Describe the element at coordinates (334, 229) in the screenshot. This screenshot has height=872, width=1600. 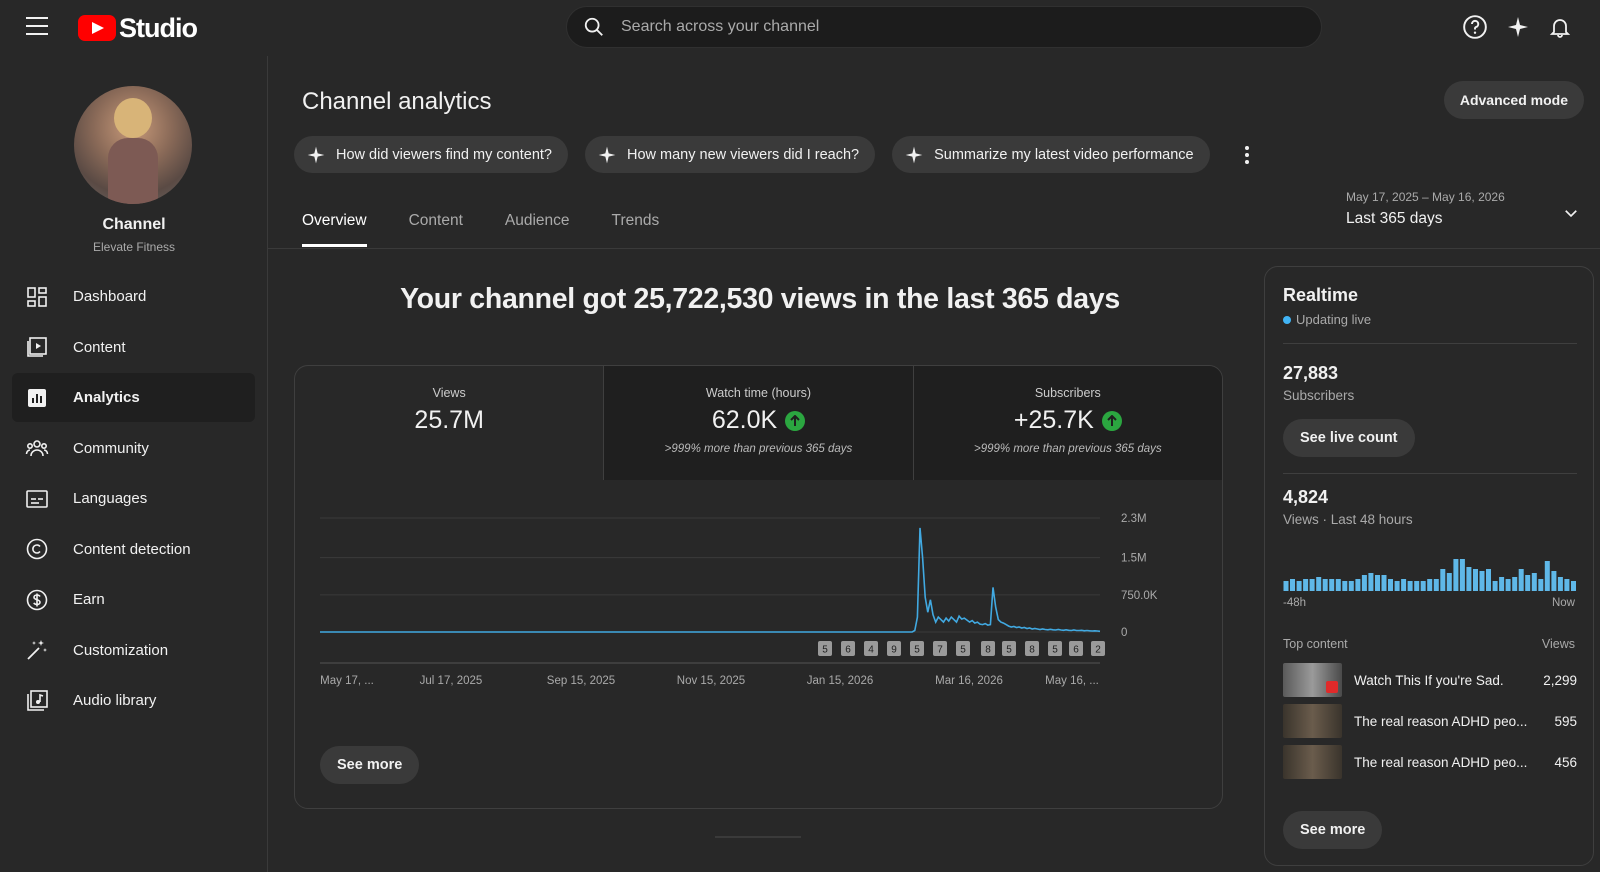
I see `tab-overview: Overview` at that location.